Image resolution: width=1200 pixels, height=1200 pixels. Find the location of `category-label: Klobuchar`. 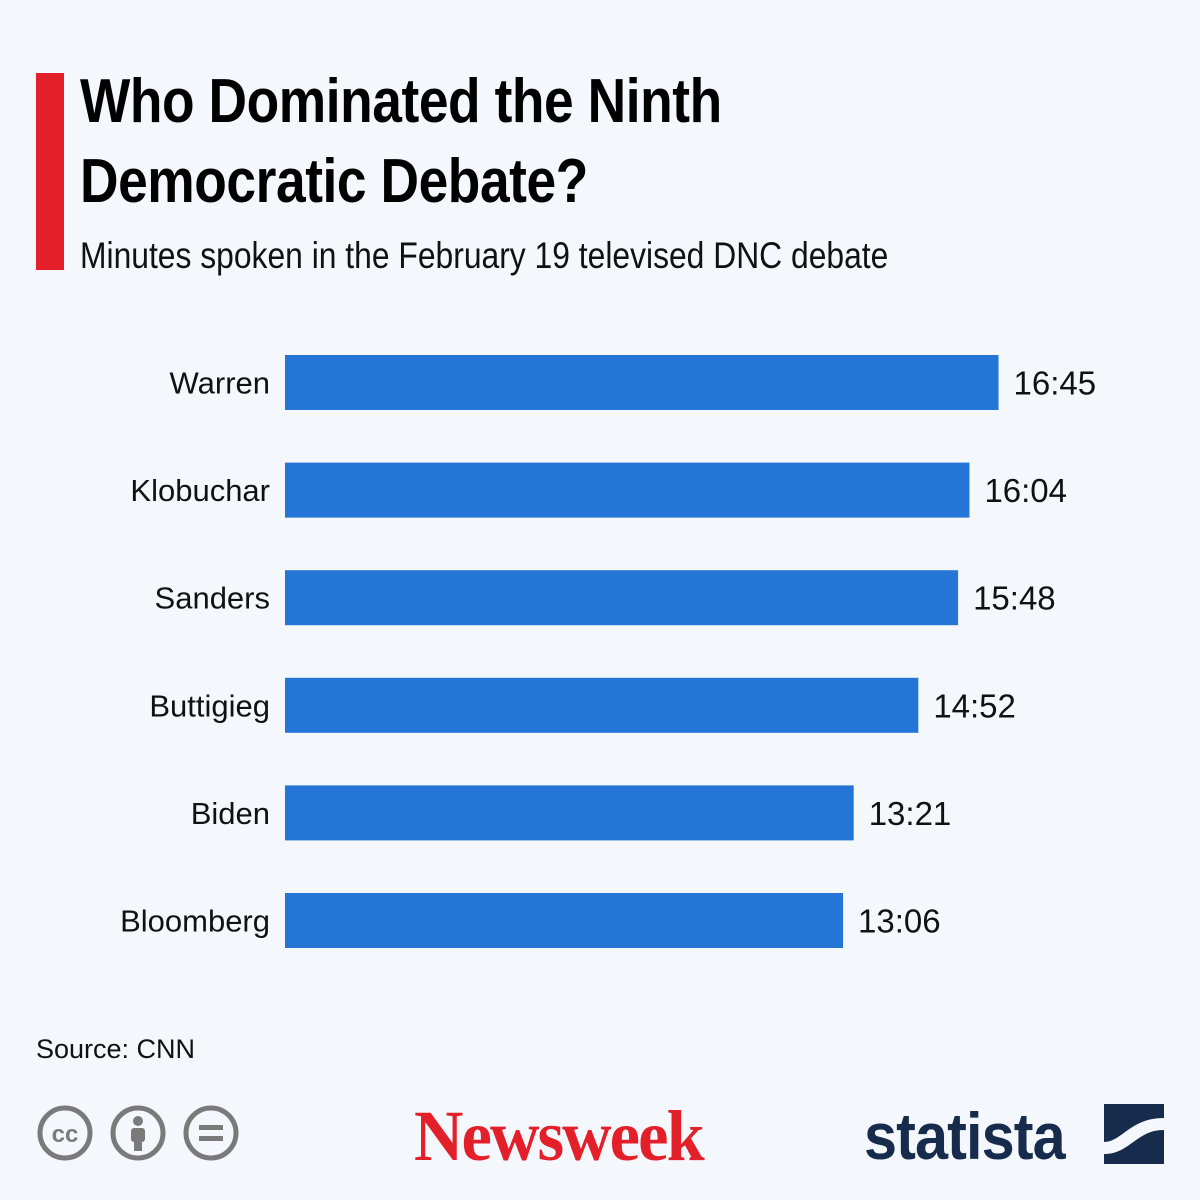

category-label: Klobuchar is located at coordinates (200, 490).